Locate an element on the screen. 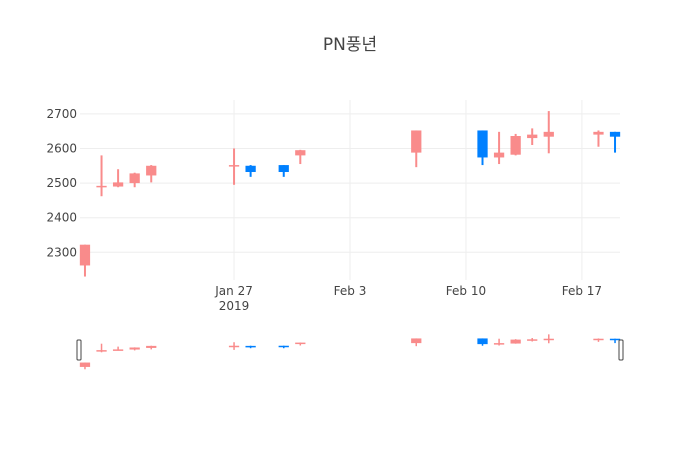 The width and height of the screenshot is (700, 450). range-slider-left-handle is located at coordinates (79, 350).